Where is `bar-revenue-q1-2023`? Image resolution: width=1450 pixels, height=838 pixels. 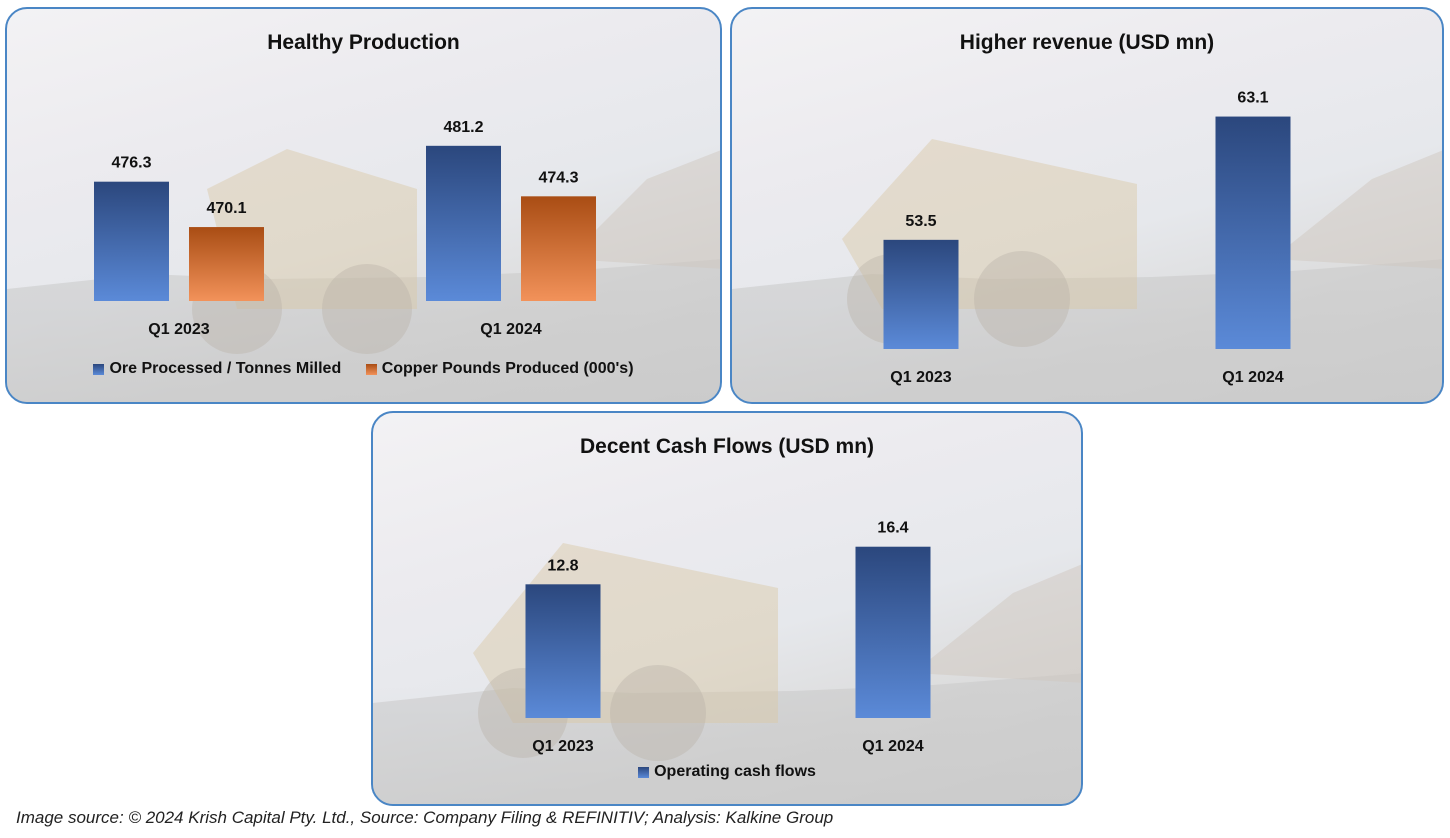
bar-revenue-q1-2023 is located at coordinates (921, 294).